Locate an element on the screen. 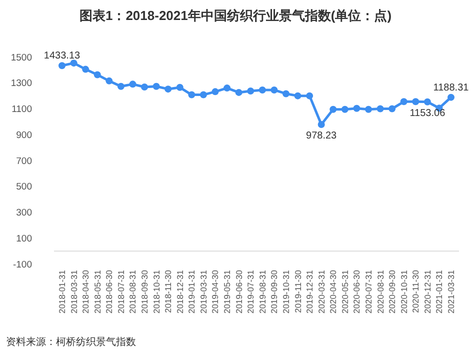 The image size is (471, 357). x-tick-label: 2019-08-31 is located at coordinates (262, 292).